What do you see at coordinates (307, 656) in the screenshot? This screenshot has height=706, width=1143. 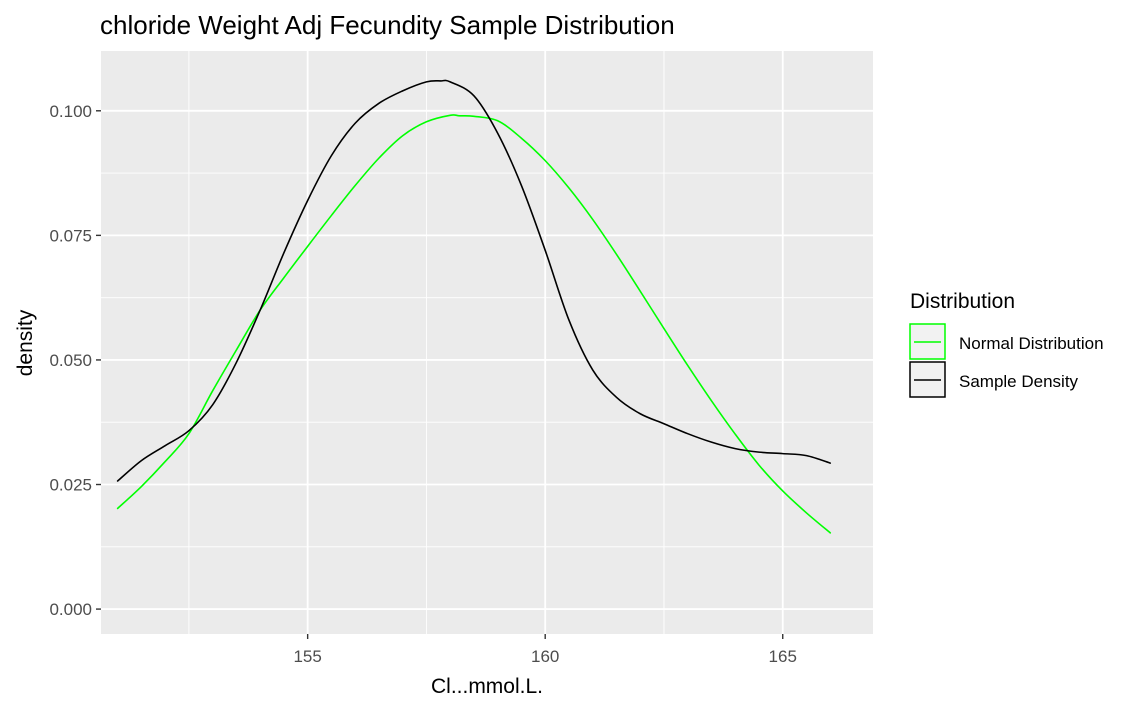 I see `x-tick-label: 155` at bounding box center [307, 656].